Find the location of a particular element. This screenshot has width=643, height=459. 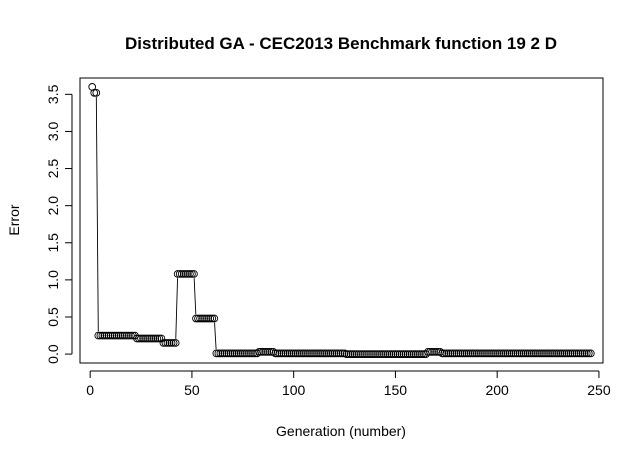

y-axis-label: Error is located at coordinates (14, 219).